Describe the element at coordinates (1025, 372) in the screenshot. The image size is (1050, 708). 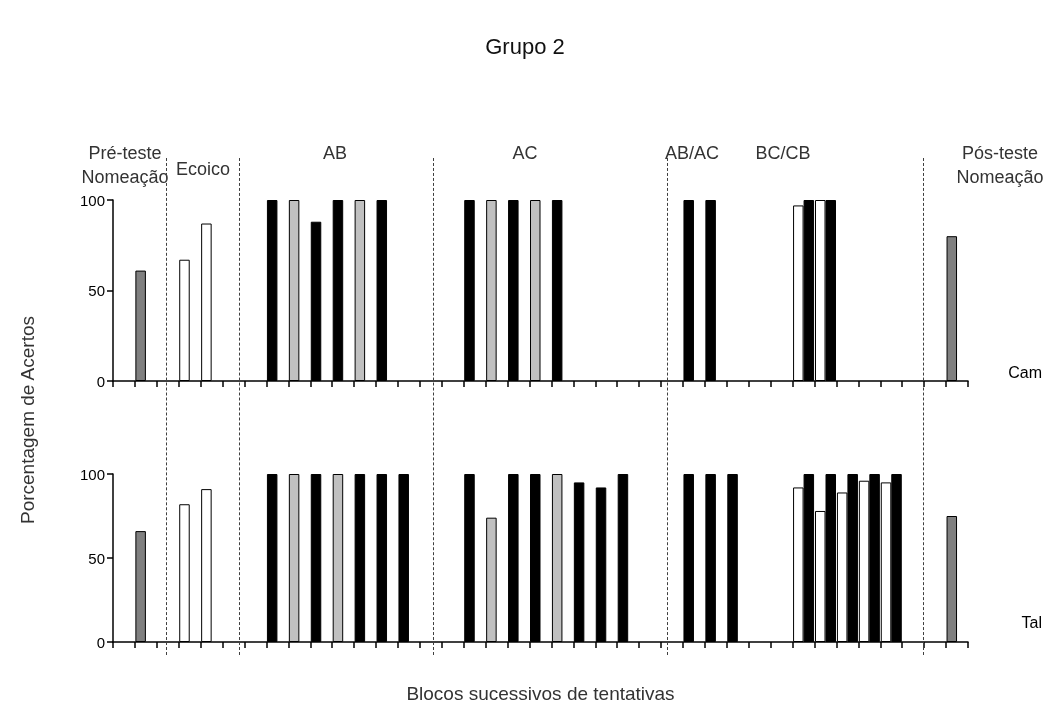
I see `text: Cam` at that location.